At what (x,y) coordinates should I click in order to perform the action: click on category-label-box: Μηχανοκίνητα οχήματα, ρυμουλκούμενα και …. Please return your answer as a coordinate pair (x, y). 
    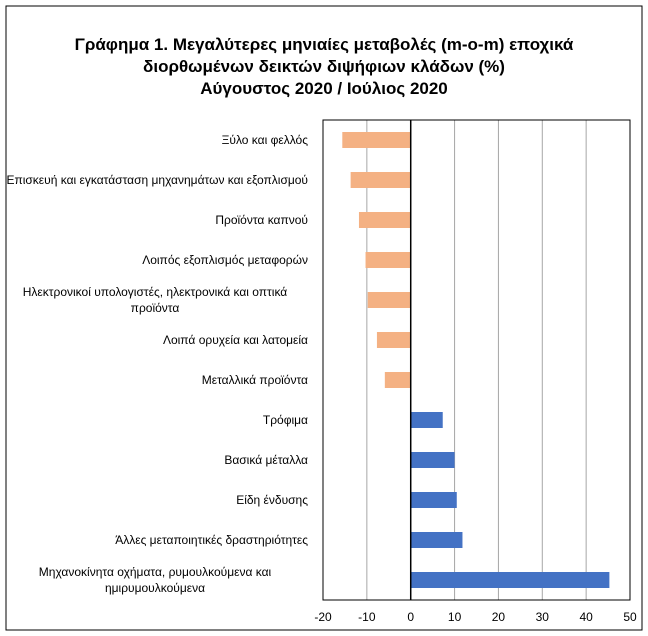
    Looking at the image, I should click on (154, 580).